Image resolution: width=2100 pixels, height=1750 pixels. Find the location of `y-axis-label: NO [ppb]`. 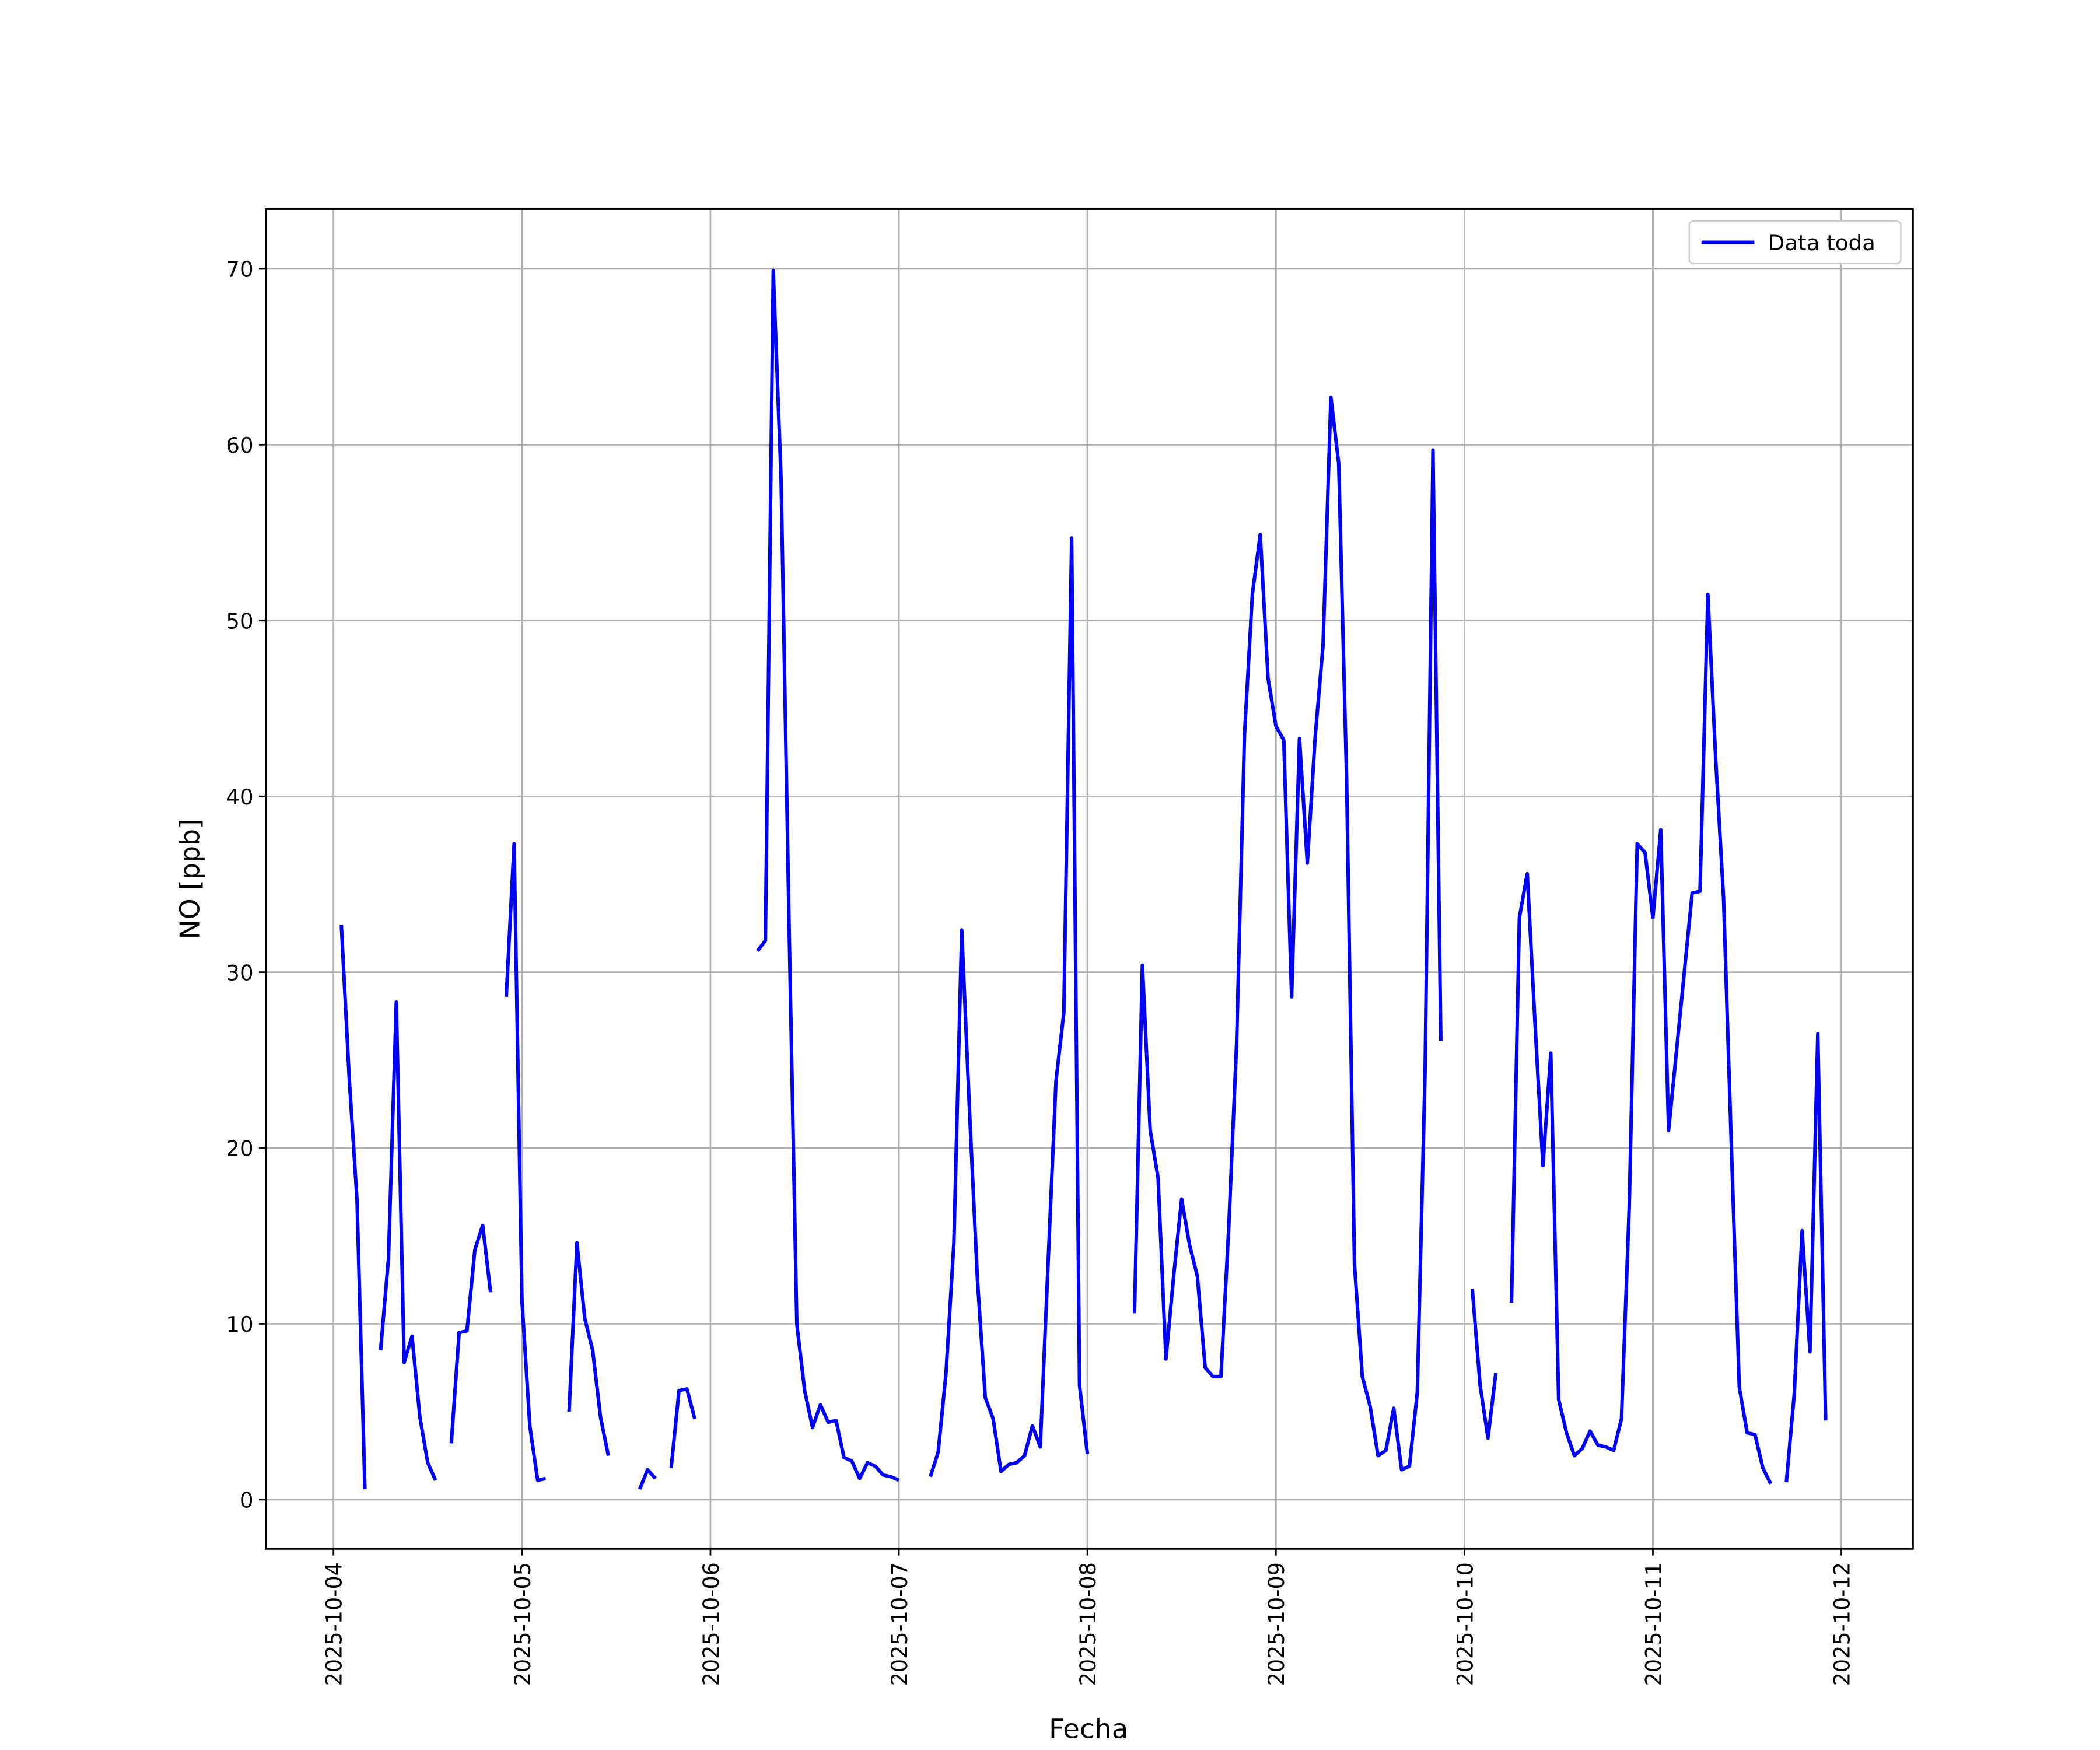

y-axis-label: NO [ppb] is located at coordinates (189, 878).